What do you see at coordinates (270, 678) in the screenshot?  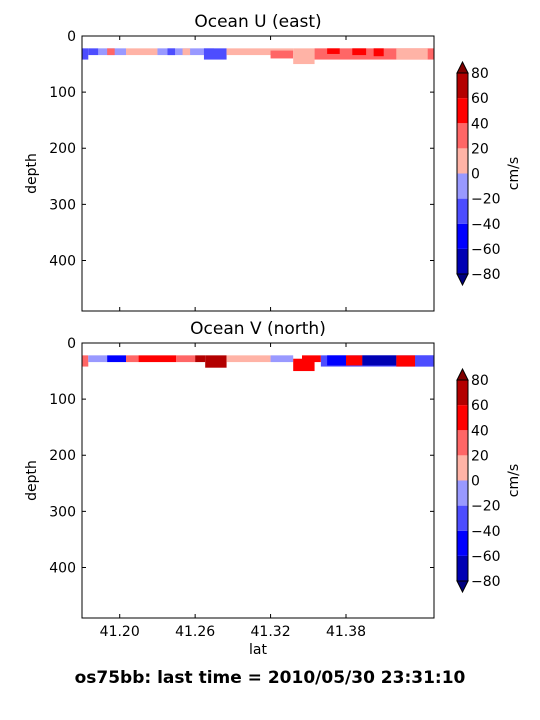 I see `figure-suptitle: os75bb: last time = 2010/05/30 23:31:10` at bounding box center [270, 678].